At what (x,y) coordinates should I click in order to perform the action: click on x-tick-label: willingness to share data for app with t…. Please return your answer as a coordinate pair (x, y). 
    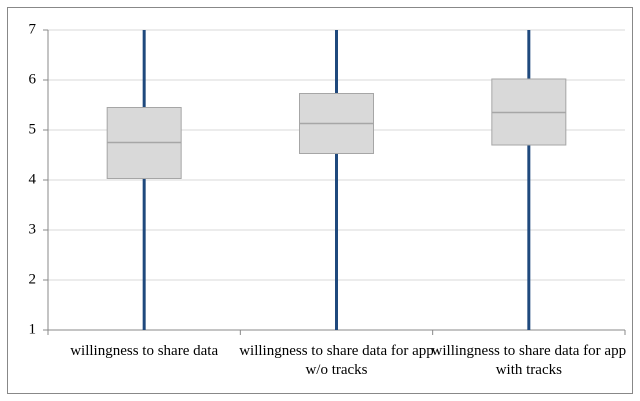
    Looking at the image, I should click on (529, 360).